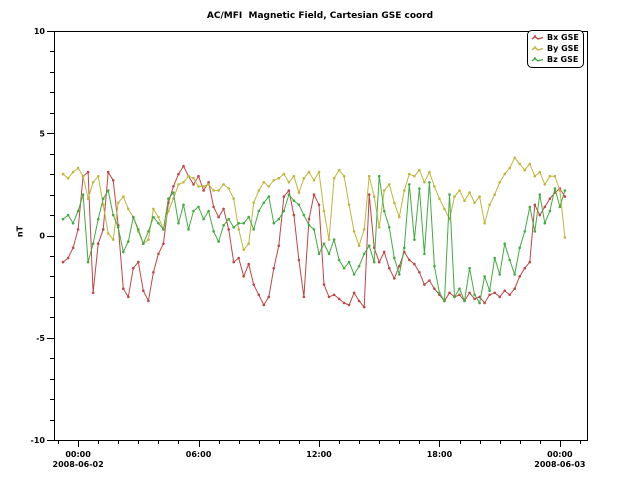 The height and width of the screenshot is (480, 640). What do you see at coordinates (440, 454) in the screenshot?
I see `x-tick-label: 18:00` at bounding box center [440, 454].